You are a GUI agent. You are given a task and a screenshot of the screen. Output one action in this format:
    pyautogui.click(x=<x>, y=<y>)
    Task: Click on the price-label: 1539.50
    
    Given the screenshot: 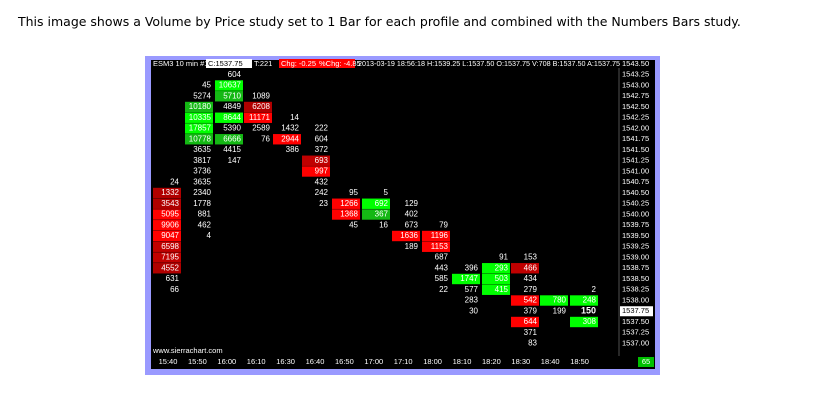 What is the action you would take?
    pyautogui.click(x=635, y=235)
    